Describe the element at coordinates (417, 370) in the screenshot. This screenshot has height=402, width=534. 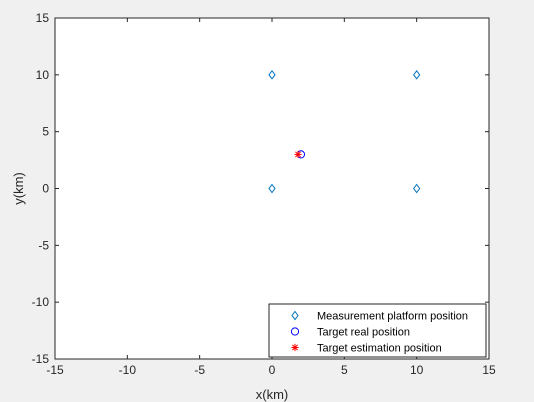
I see `x-tick-label: 10` at that location.